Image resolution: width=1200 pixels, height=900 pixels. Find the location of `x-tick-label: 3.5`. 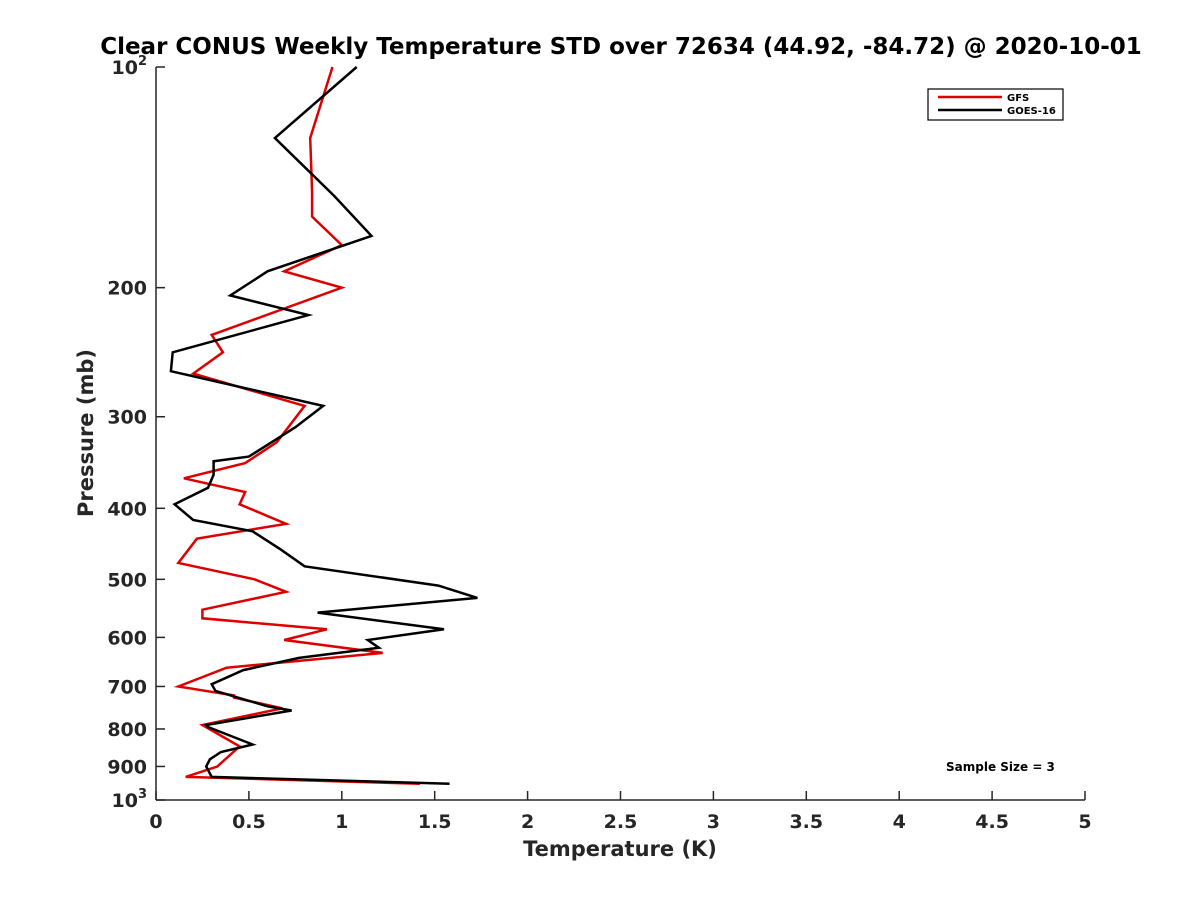

x-tick-label: 3.5 is located at coordinates (806, 822).